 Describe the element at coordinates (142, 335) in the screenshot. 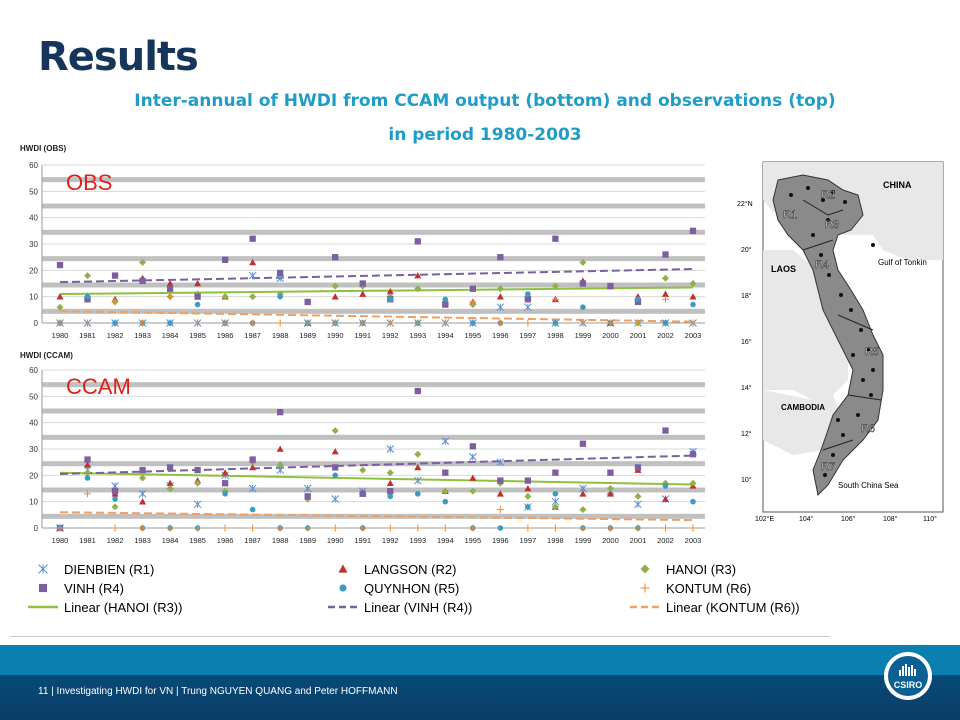

I see `x-tick-label: 1983` at that location.